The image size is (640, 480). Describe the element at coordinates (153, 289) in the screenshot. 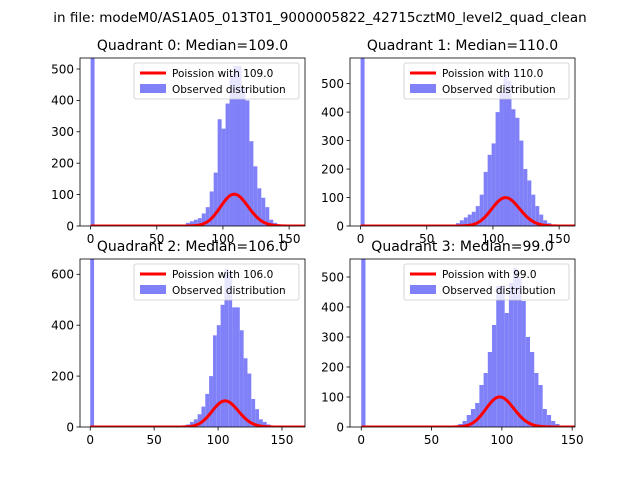

I see `legend-hist-swatch` at that location.